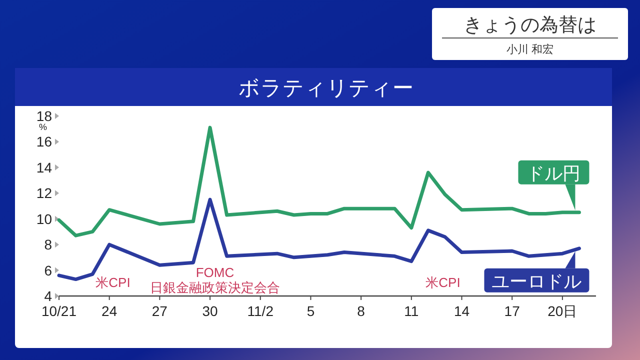 The image size is (640, 360). What do you see at coordinates (537, 281) in the screenshot?
I see `legend-label: ユーロドル` at bounding box center [537, 281].